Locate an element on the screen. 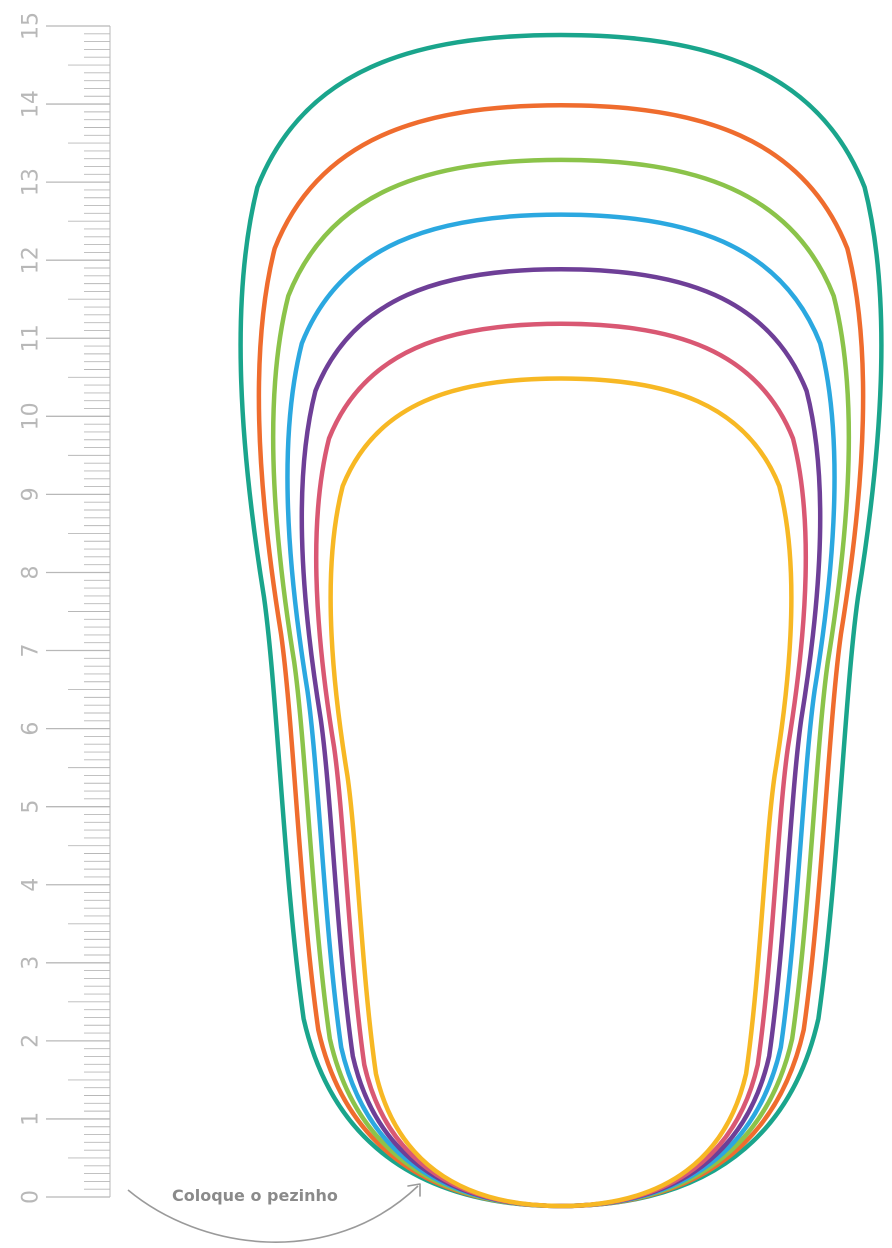 The width and height of the screenshot is (892, 1248). ruler-label: 2 is located at coordinates (31, 1041).